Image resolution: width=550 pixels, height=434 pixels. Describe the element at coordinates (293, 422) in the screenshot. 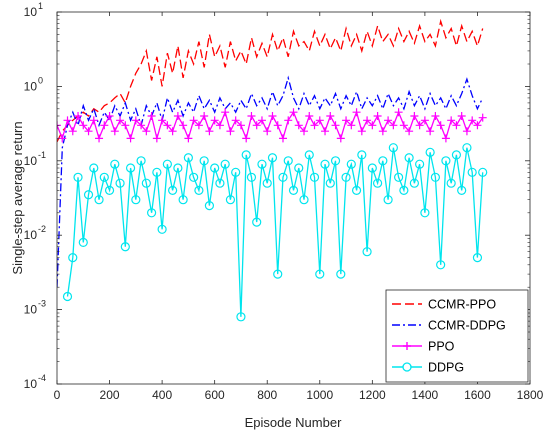

I see `x-axis-label: Episode Number` at that location.